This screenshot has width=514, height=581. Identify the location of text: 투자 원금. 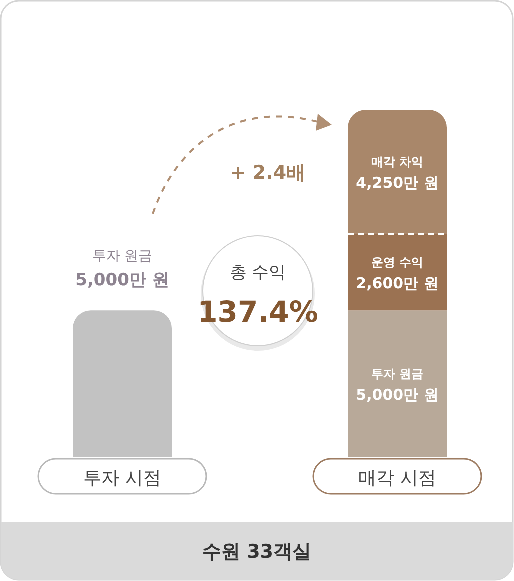
(122, 256).